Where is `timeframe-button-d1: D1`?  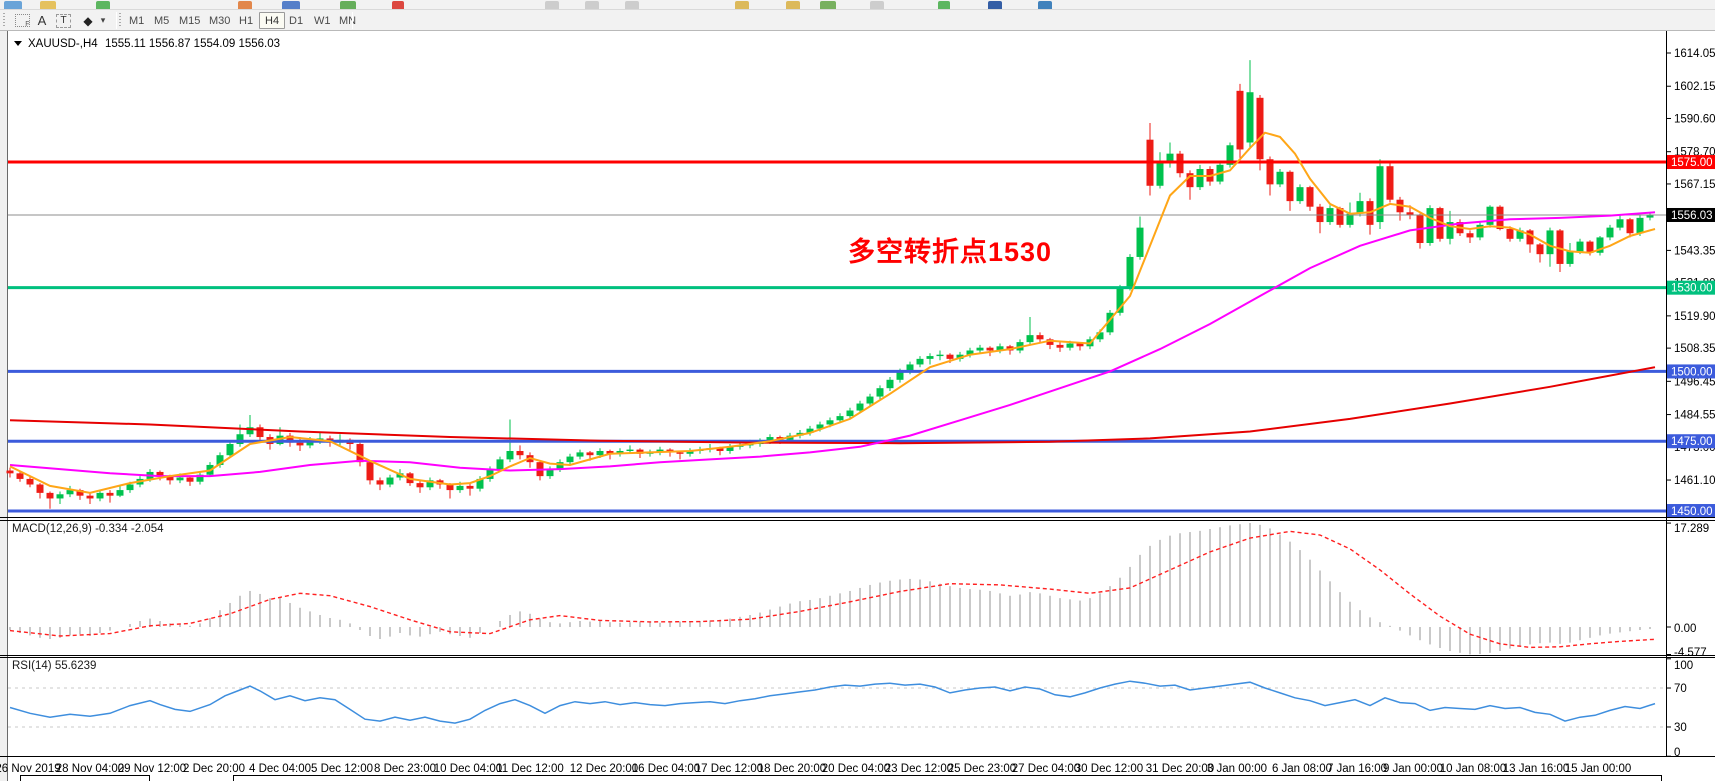 timeframe-button-d1: D1 is located at coordinates (296, 20).